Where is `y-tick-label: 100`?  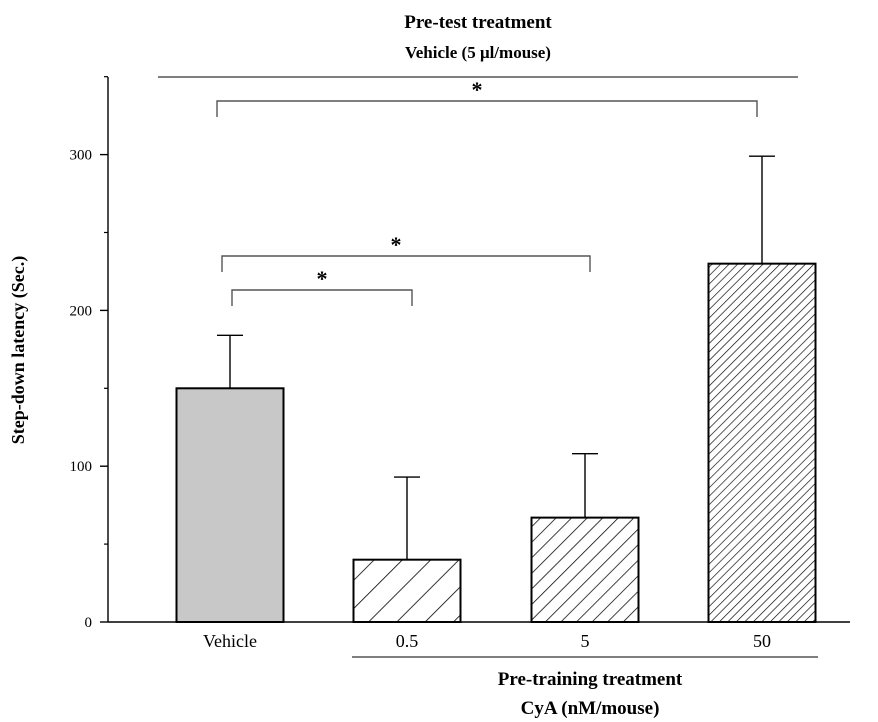
y-tick-label: 100 is located at coordinates (81, 467).